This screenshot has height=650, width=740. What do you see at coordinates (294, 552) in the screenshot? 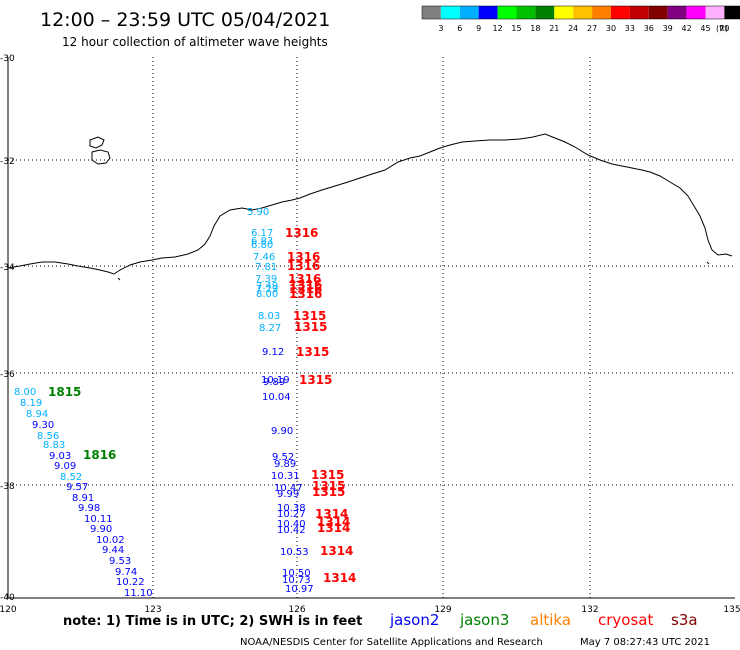
I see `swh-value: 10.53` at bounding box center [294, 552].